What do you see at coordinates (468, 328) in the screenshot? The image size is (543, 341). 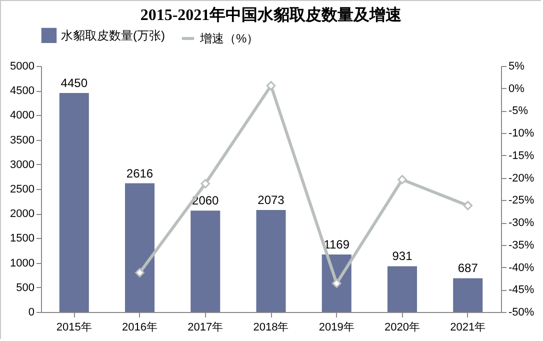 I see `x-tick-label: 2021年` at bounding box center [468, 328].